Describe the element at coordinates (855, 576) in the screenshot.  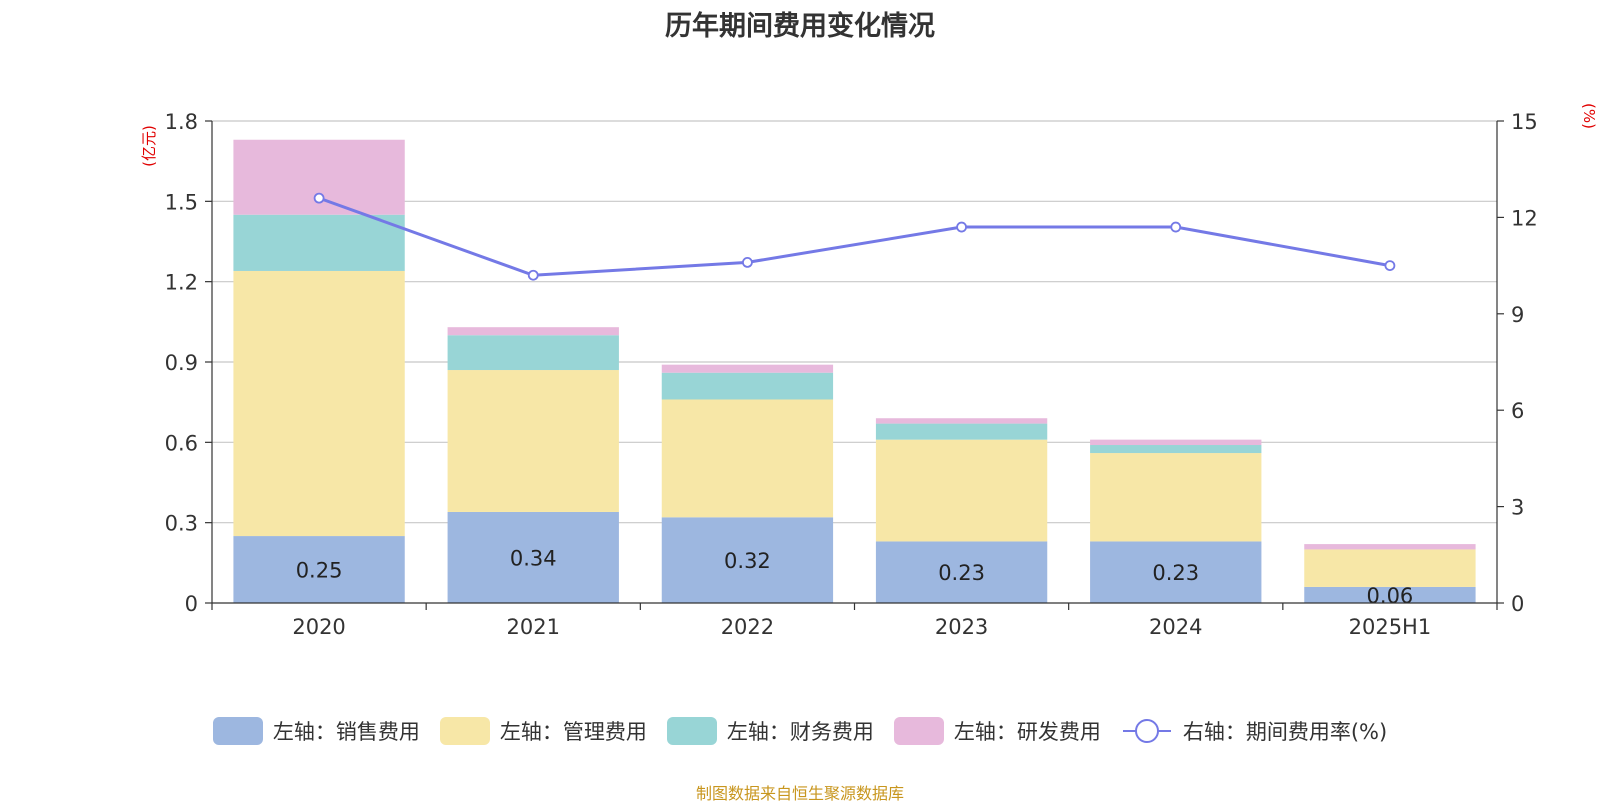
I see `bar-labels: 0.25 0.34 0.32 0.23 0.23 0.06` at that location.